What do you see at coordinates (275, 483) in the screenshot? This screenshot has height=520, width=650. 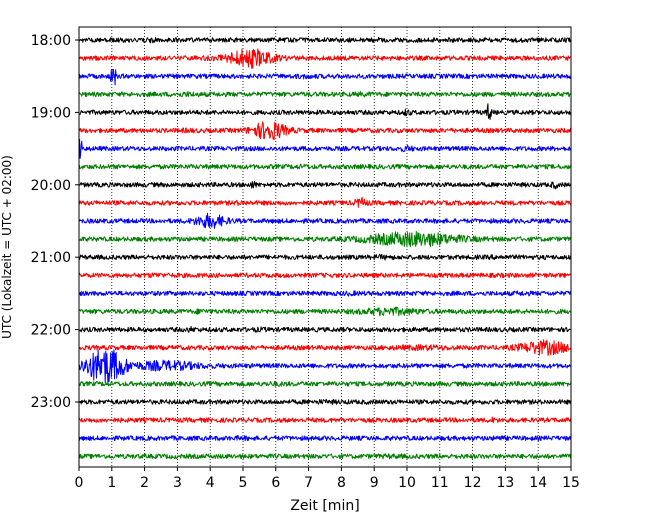 I see `x-tick-label: 6` at bounding box center [275, 483].